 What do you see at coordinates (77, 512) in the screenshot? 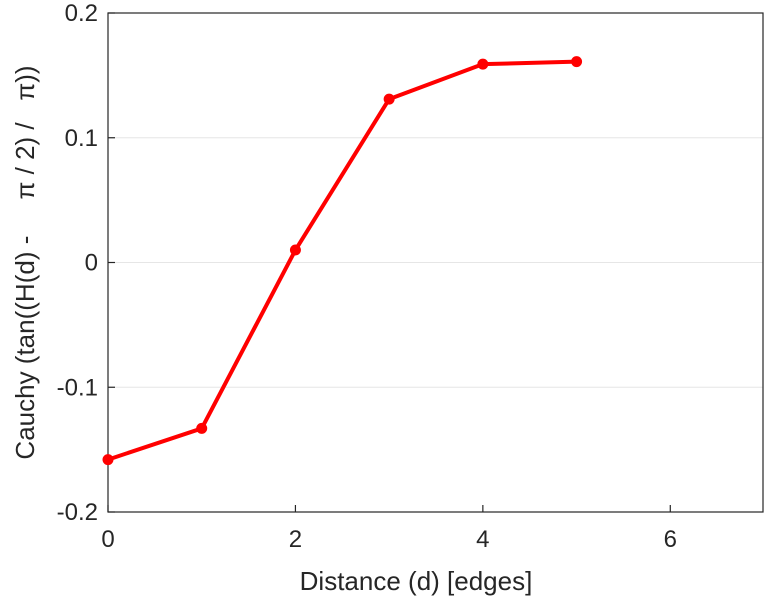
I see `y-tick-label: -0.2` at bounding box center [77, 512].